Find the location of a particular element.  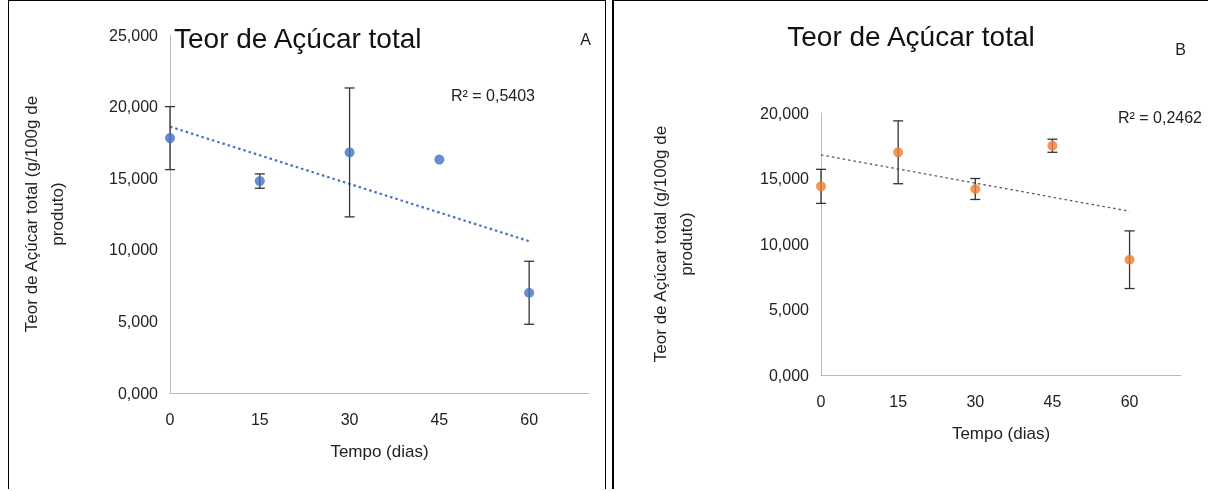

annotation: R² = 0,5403 is located at coordinates (493, 95).